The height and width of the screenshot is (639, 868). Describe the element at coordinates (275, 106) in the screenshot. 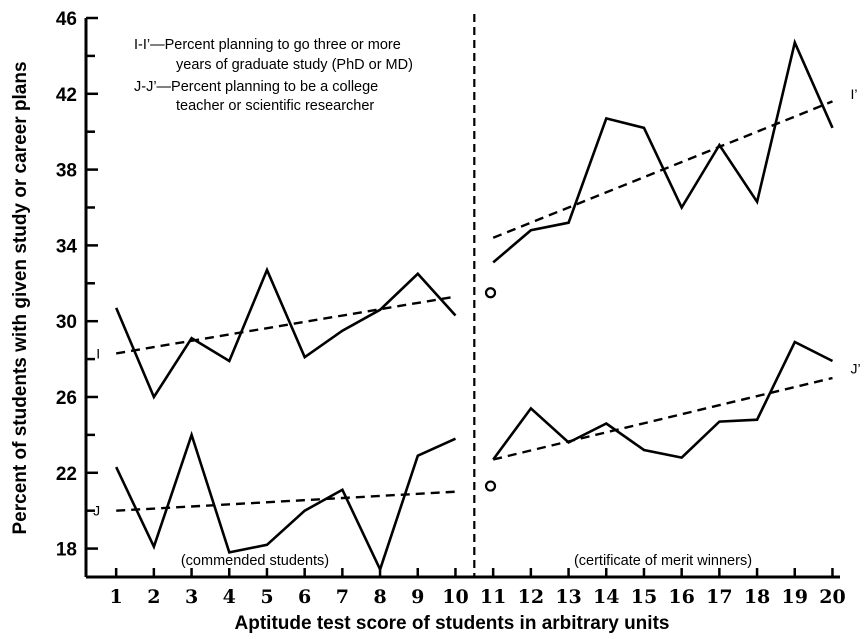

I see `legend-note-line-4: teacher or scientific researcher` at that location.